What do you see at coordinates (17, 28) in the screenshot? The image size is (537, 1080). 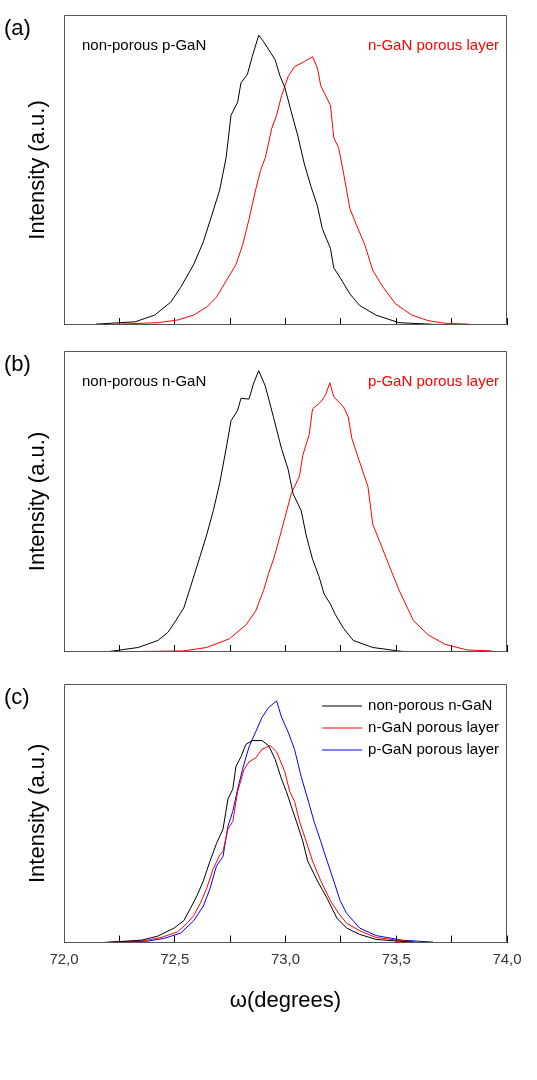 I see `text: (a)` at bounding box center [17, 28].